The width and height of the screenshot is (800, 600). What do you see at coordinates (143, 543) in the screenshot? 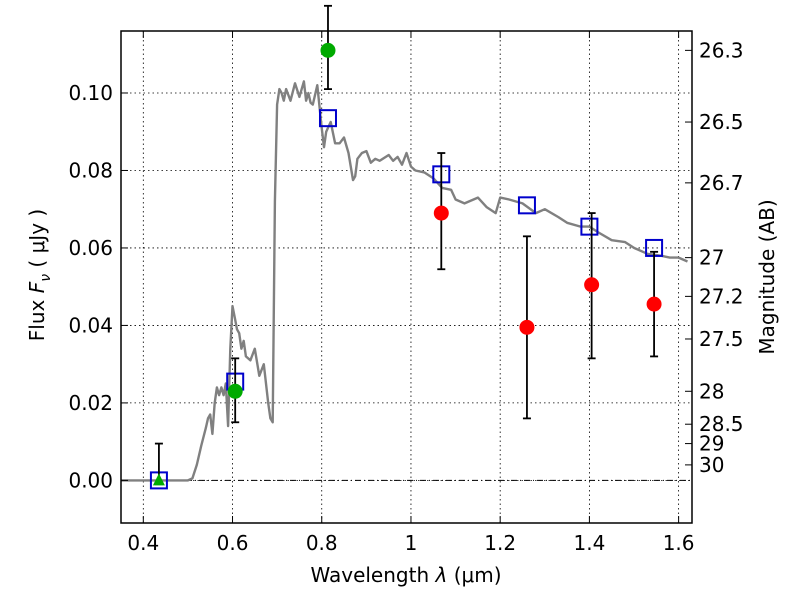
I see `x-tick-label: 0.4` at bounding box center [143, 543].